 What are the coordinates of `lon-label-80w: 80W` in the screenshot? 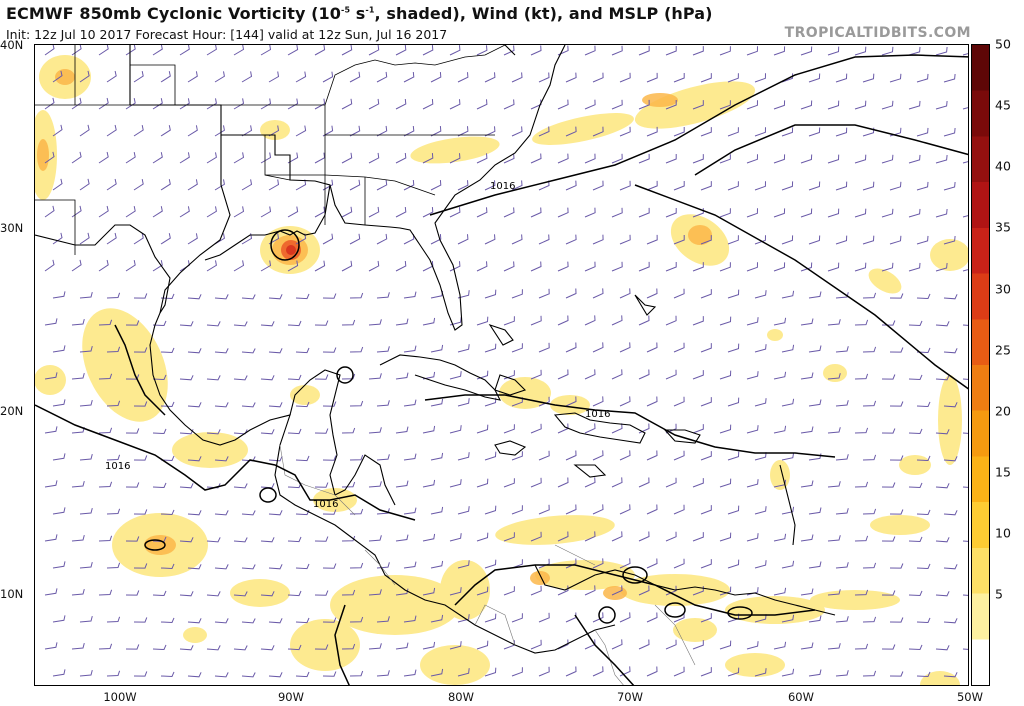 It's located at (461, 697).